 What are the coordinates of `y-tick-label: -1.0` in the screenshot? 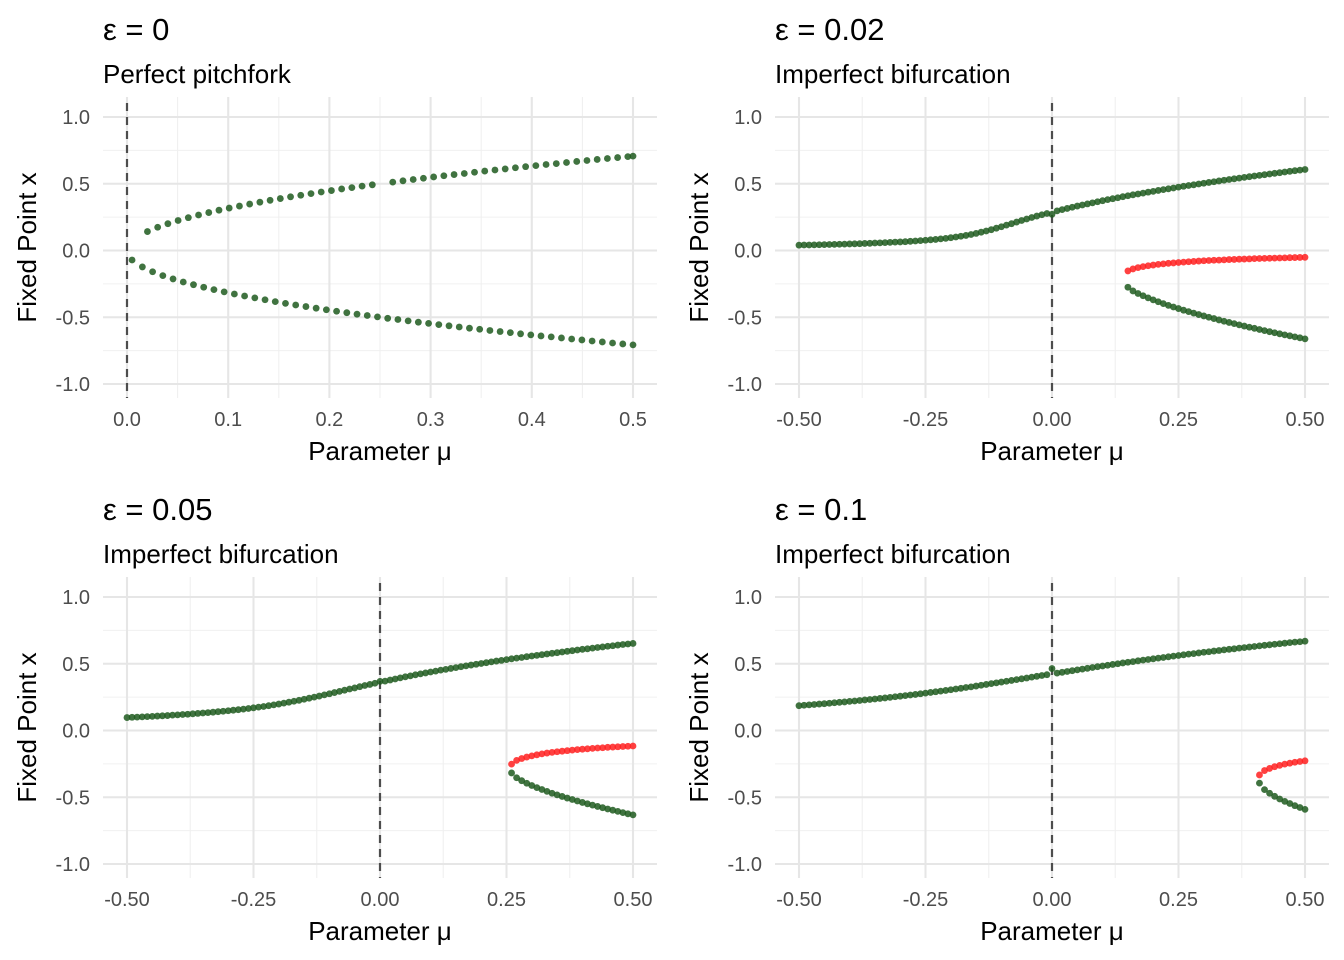 It's located at (73, 865).